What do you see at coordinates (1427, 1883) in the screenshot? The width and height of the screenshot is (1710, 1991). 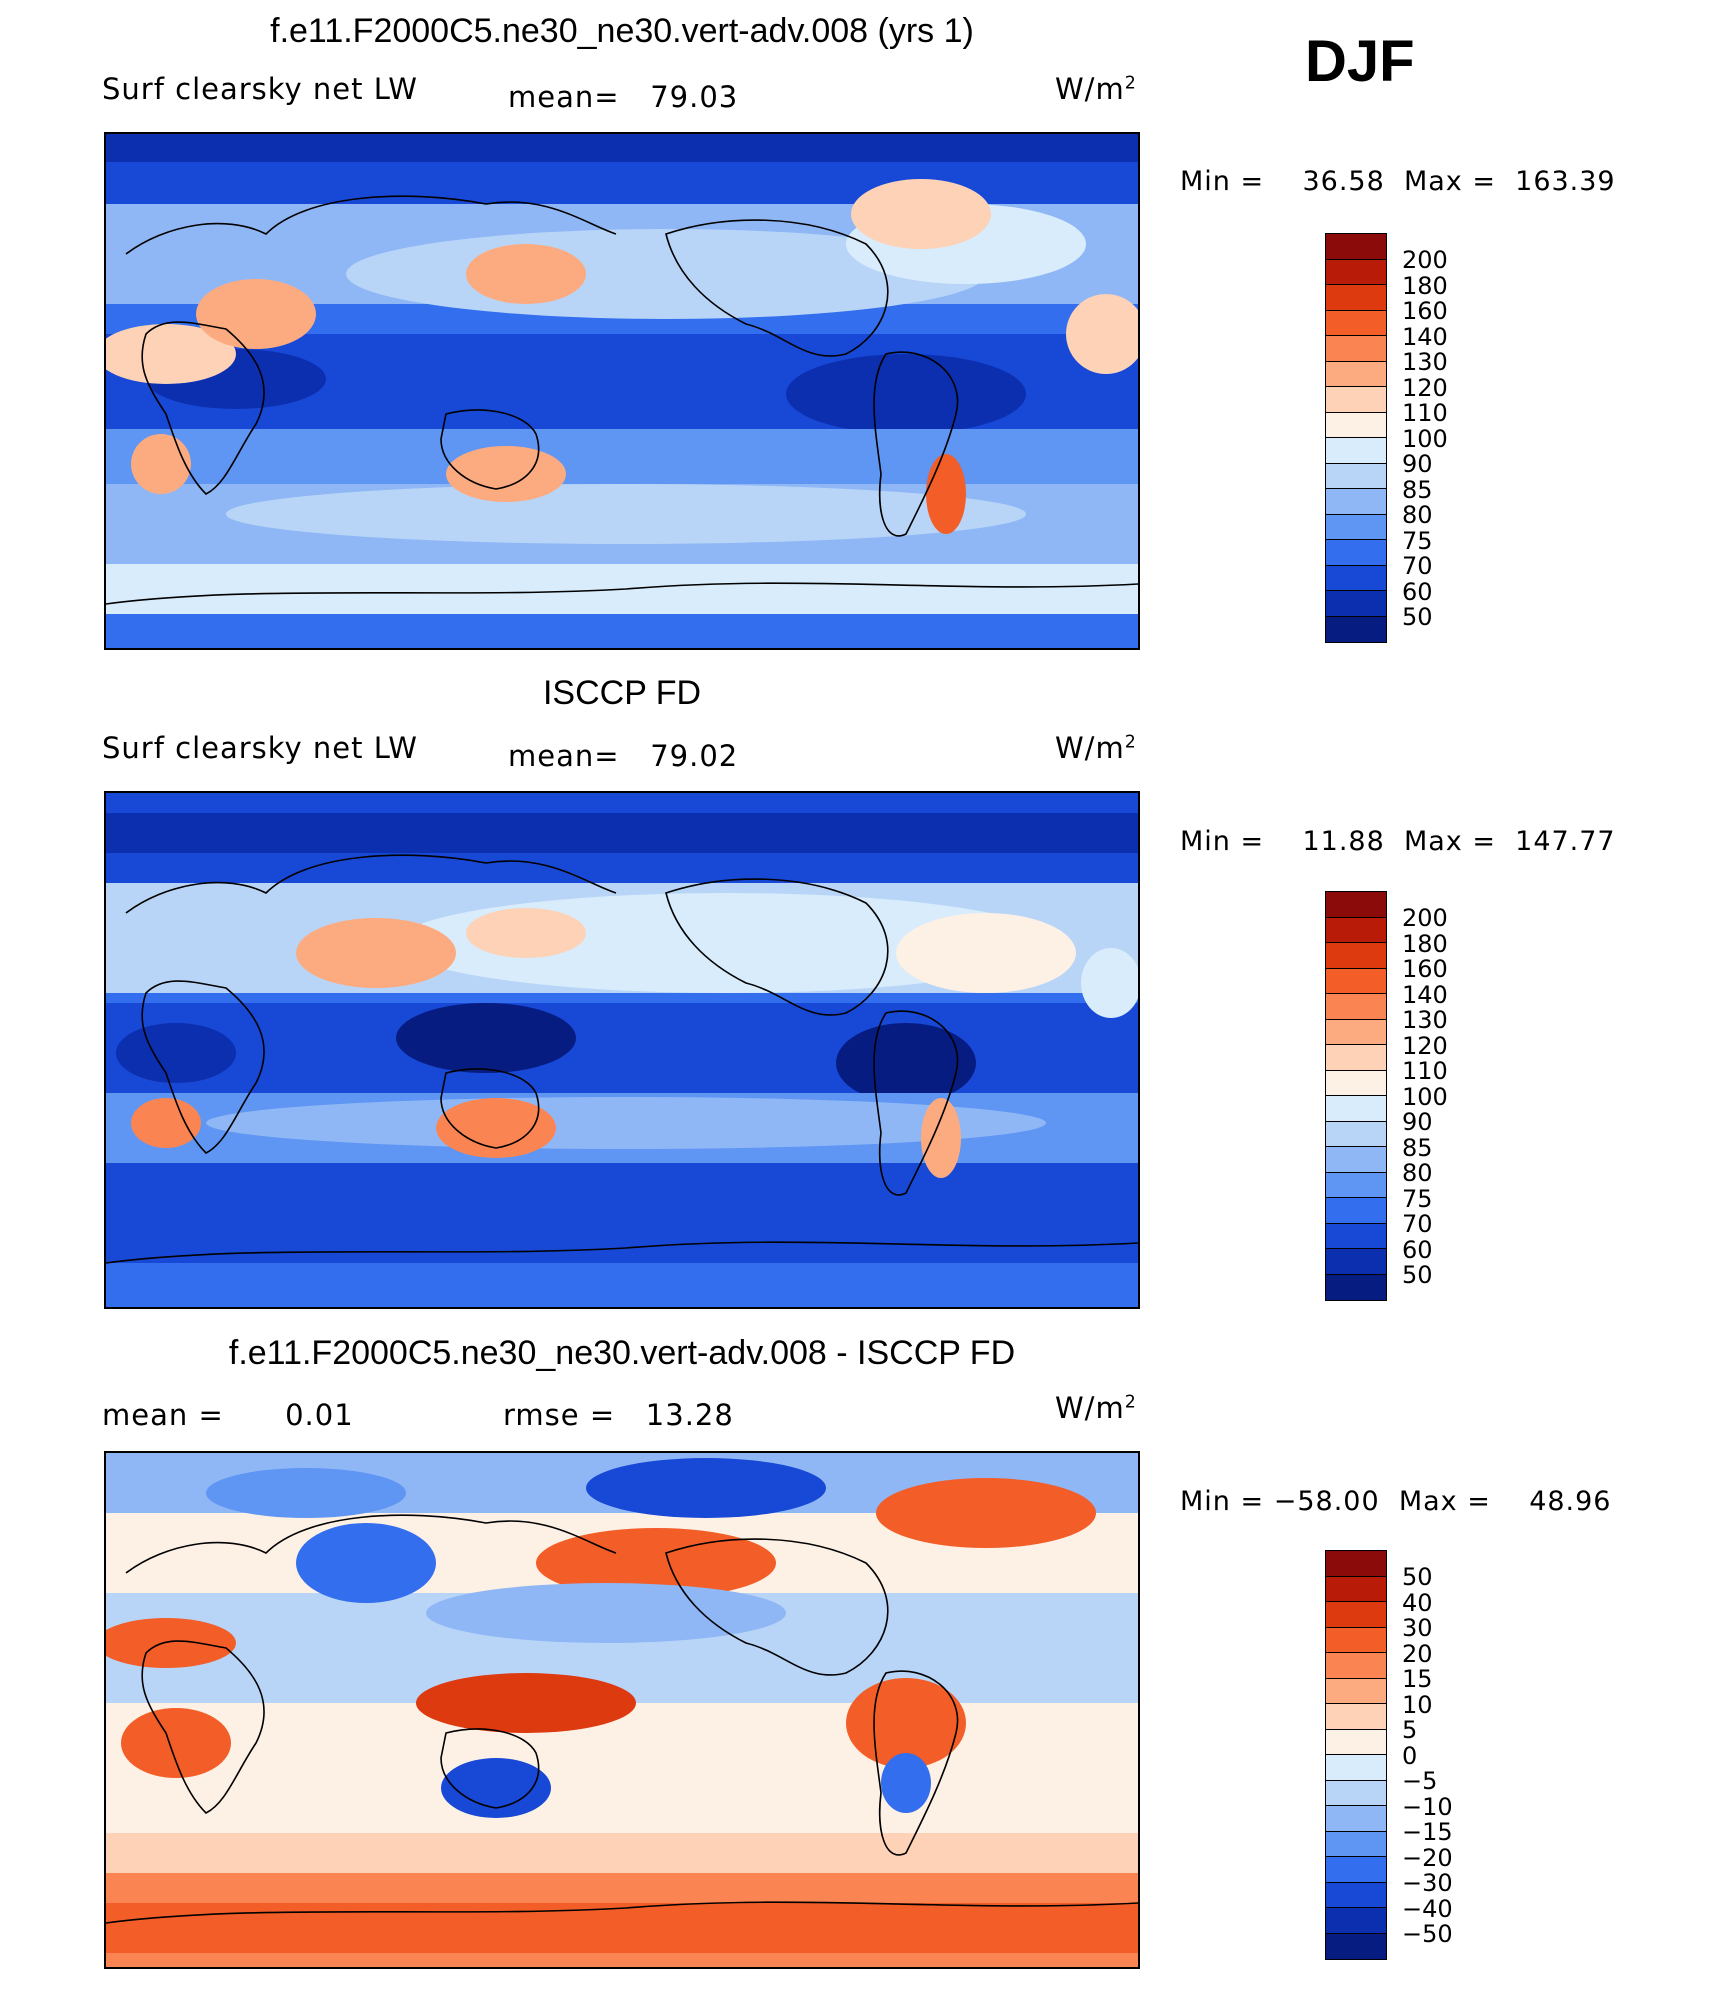 I see `colorbar-tick: −30` at bounding box center [1427, 1883].